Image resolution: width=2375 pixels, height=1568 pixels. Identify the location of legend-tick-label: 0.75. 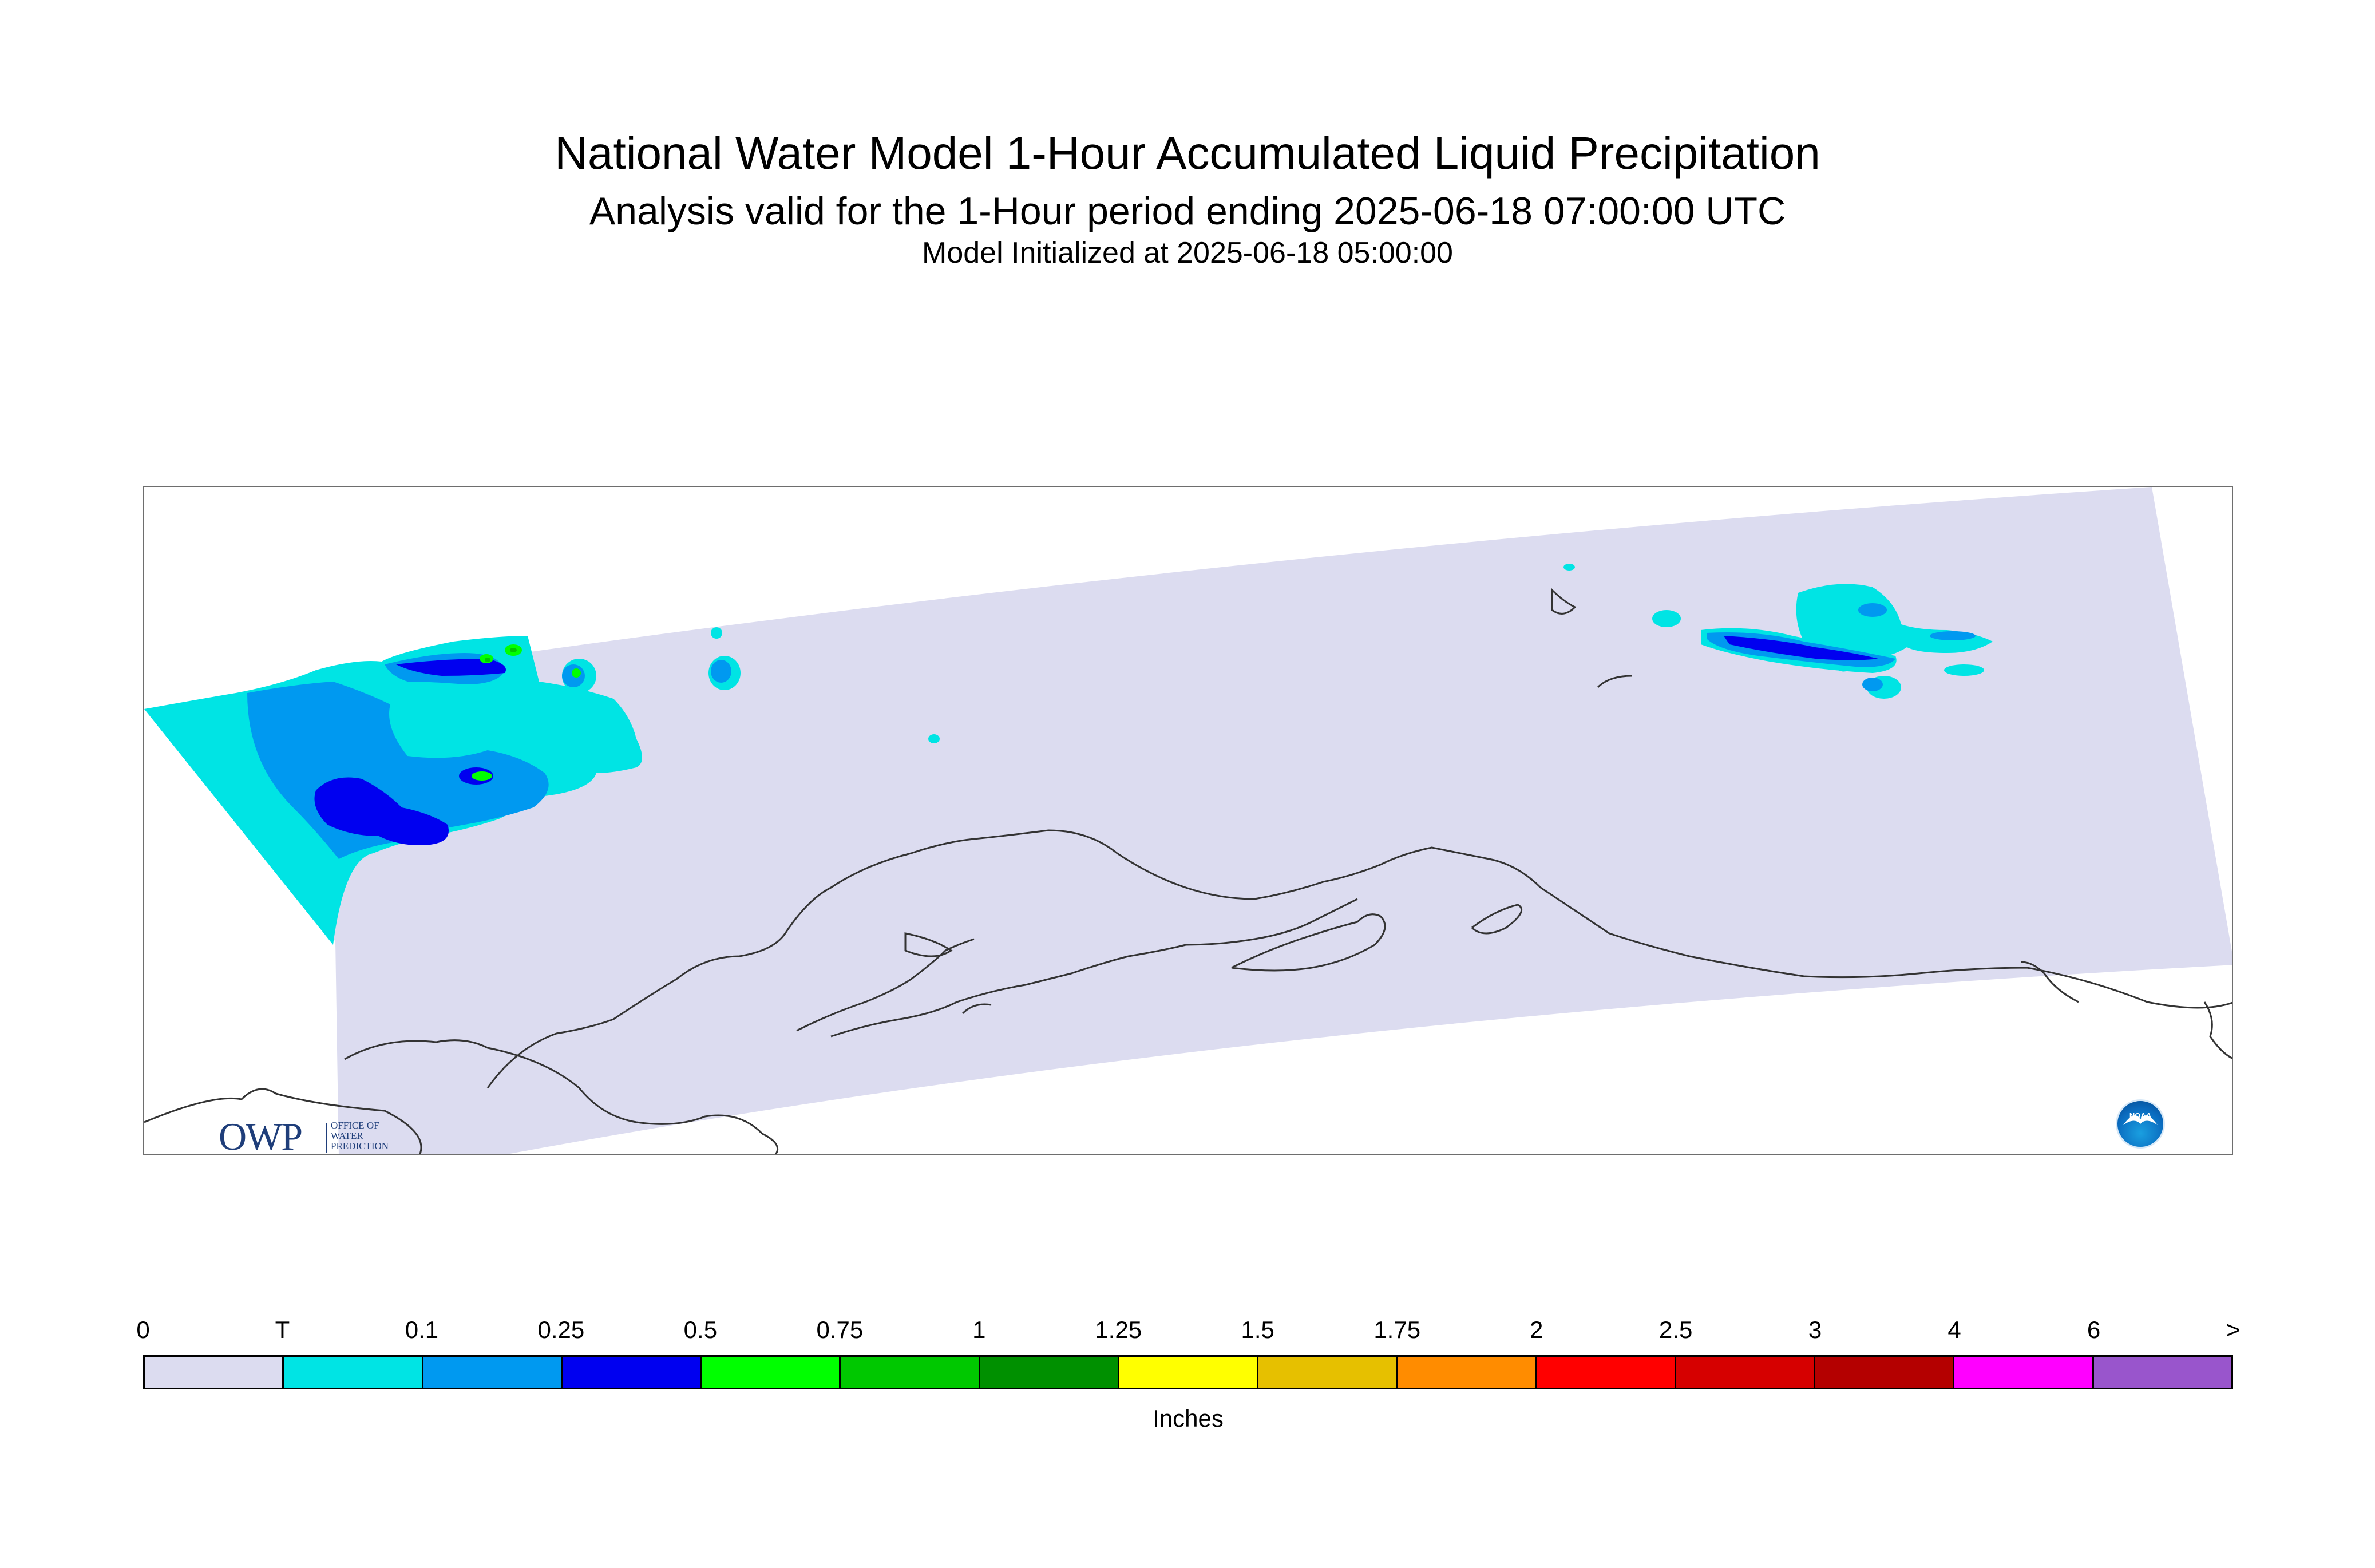
(840, 1329).